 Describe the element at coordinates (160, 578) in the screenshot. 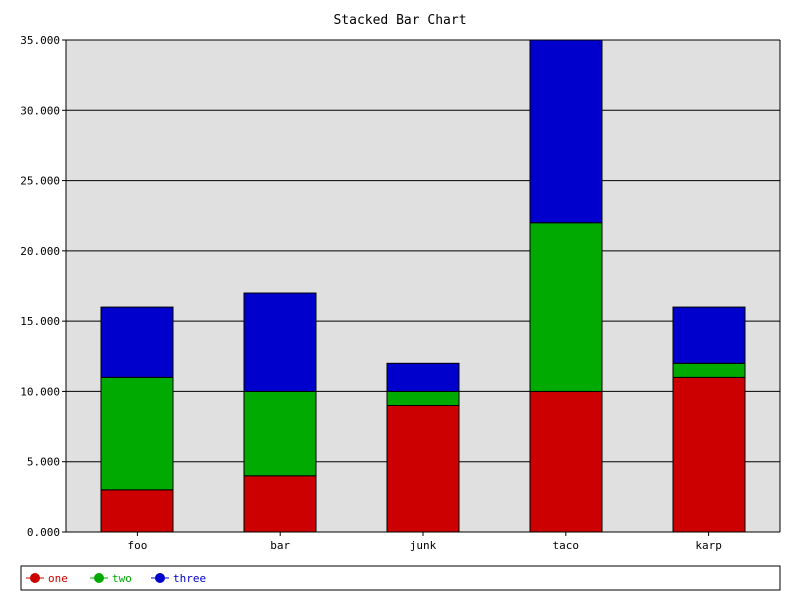

I see `legend-marker-three` at that location.